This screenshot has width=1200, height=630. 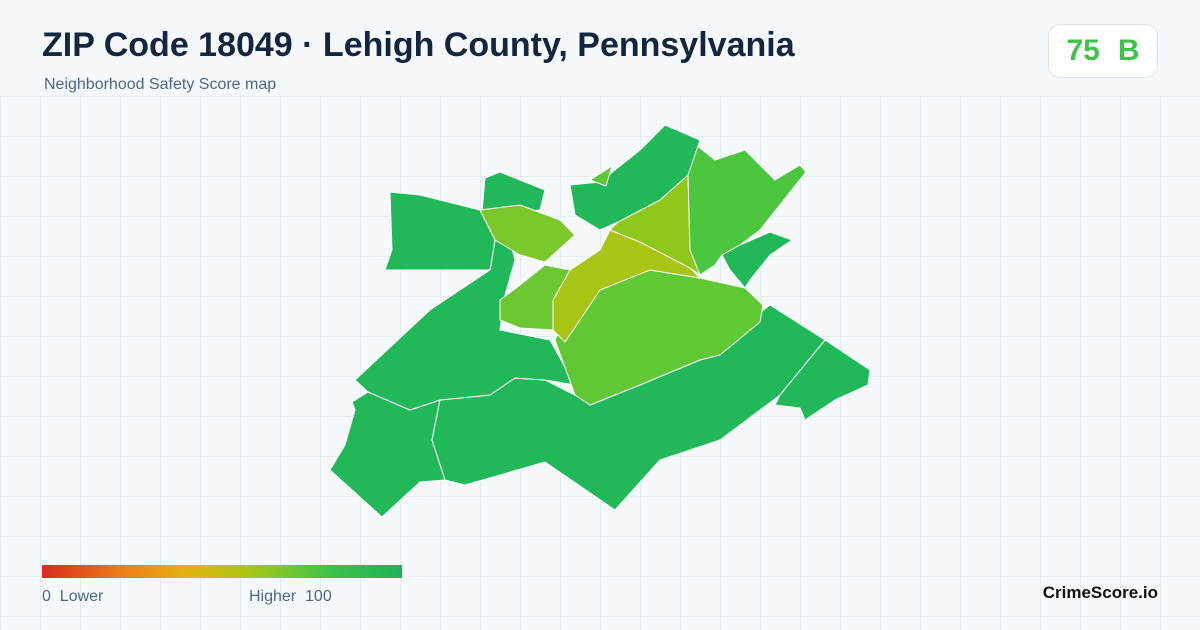 What do you see at coordinates (1103, 51) in the screenshot?
I see `score-badge: 75 B` at bounding box center [1103, 51].